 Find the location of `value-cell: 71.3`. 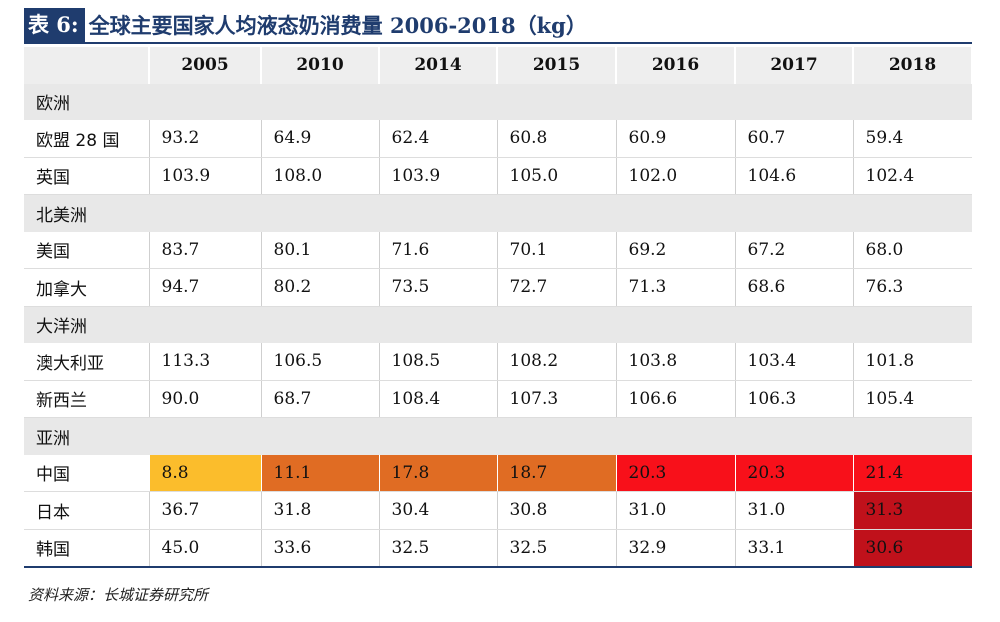

value-cell: 71.3 is located at coordinates (675, 287).